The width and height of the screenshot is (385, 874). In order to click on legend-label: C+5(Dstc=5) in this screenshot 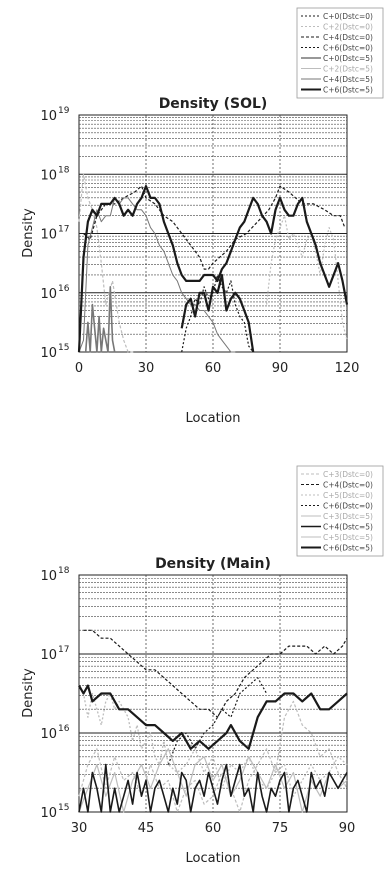, I will do `click(348, 537)`.